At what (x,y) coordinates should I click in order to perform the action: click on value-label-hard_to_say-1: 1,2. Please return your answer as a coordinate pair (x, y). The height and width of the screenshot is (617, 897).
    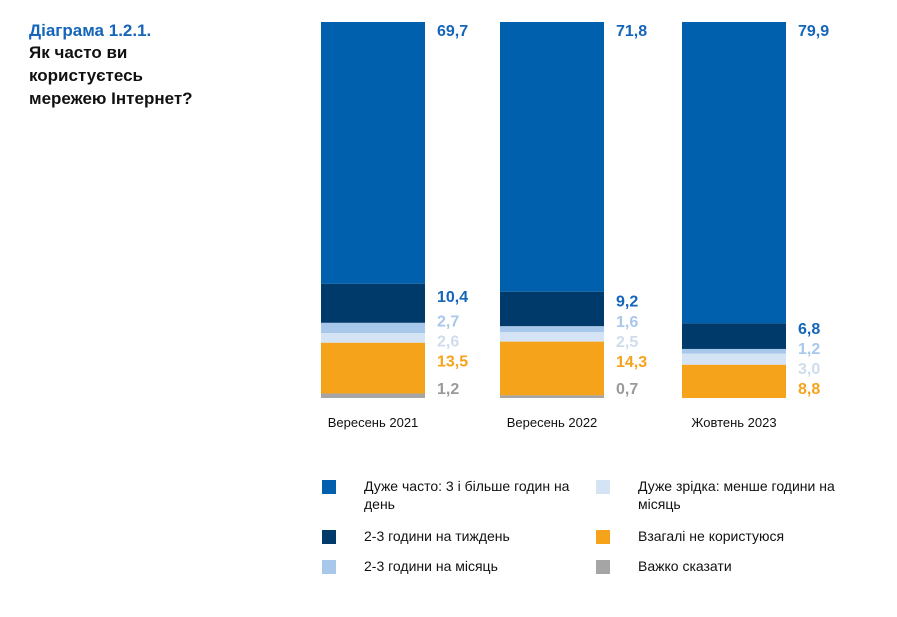
    Looking at the image, I should click on (448, 389).